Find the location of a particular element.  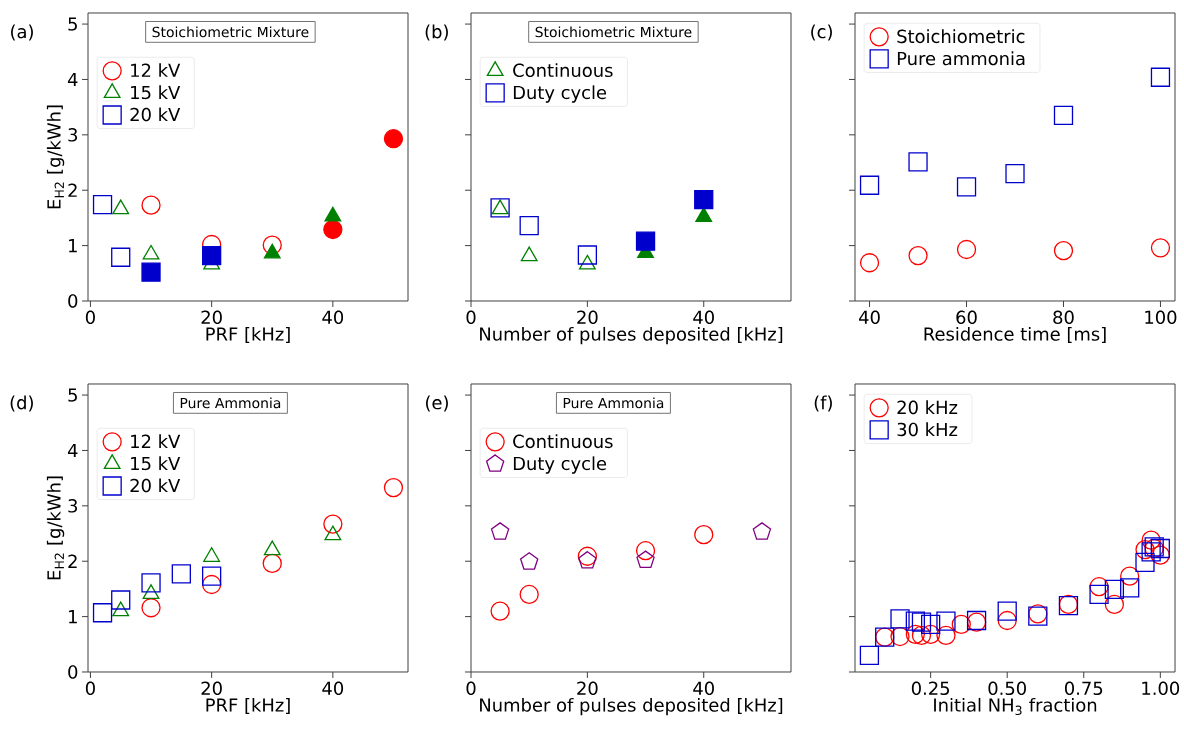

x-axis-title: Residence time [ms] is located at coordinates (1015, 334).